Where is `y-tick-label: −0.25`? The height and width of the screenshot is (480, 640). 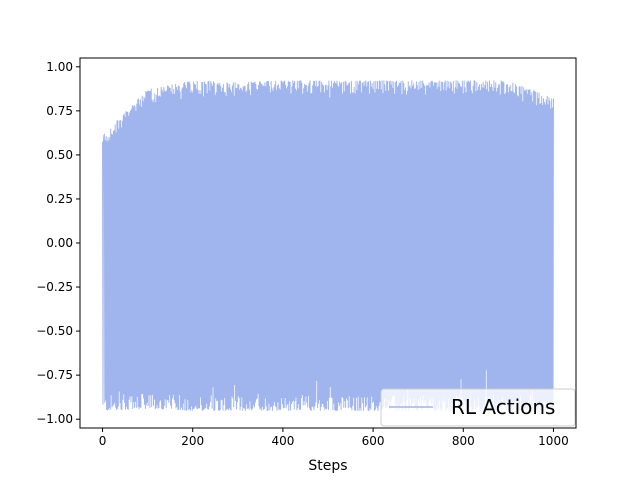 y-tick-label: −0.25 is located at coordinates (54, 287).